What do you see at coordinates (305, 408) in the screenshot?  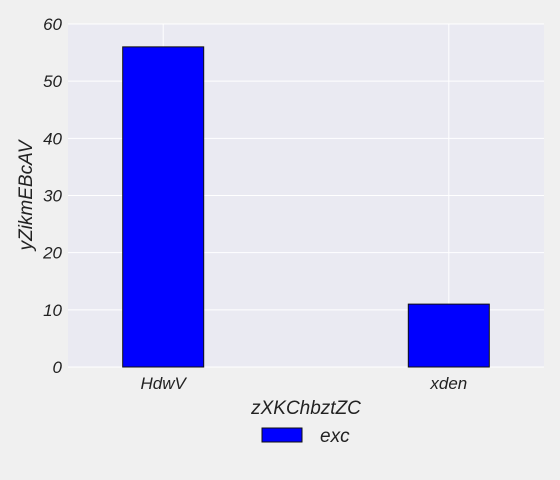 I see `x-axis-label: zXKChbztZC` at bounding box center [305, 408].